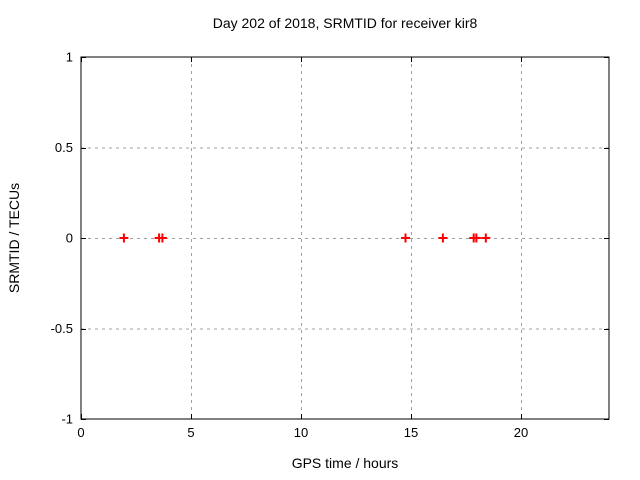 The height and width of the screenshot is (480, 640). Describe the element at coordinates (190, 432) in the screenshot. I see `x-tick-label: 5` at that location.